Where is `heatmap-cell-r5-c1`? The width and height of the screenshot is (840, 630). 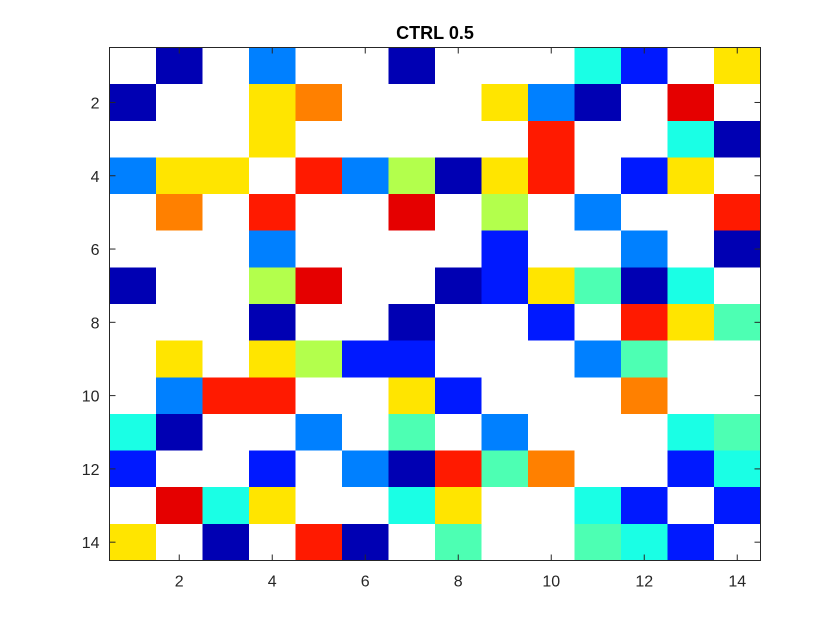
heatmap-cell-r5-c1 is located at coordinates (132, 212).